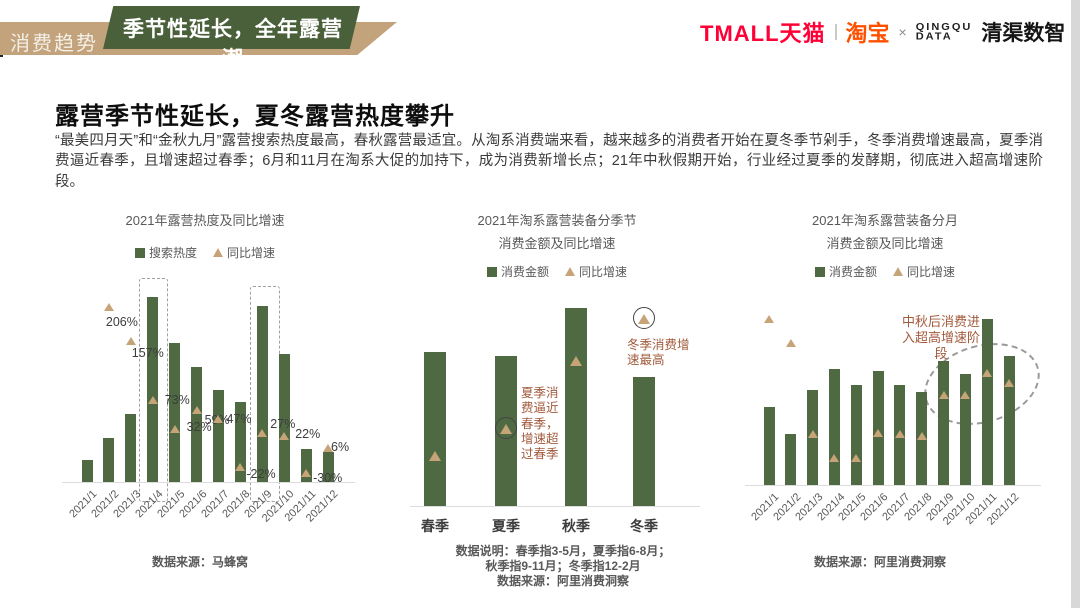 This screenshot has width=1080, height=608. Describe the element at coordinates (239, 418) in the screenshot. I see `growth-value-label: 47%` at that location.